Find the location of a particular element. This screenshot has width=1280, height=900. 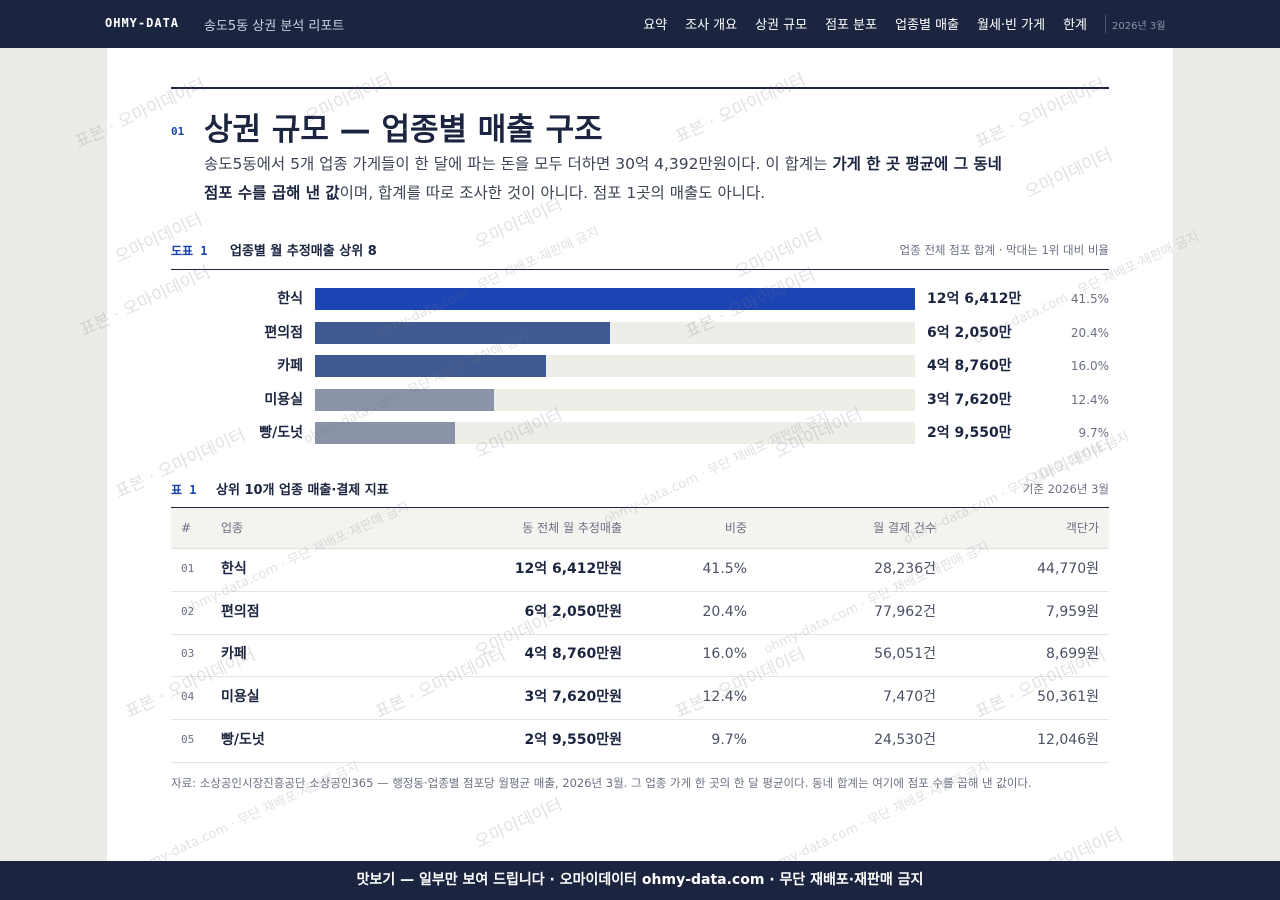

table-cell: 56,051건 is located at coordinates (905, 654).